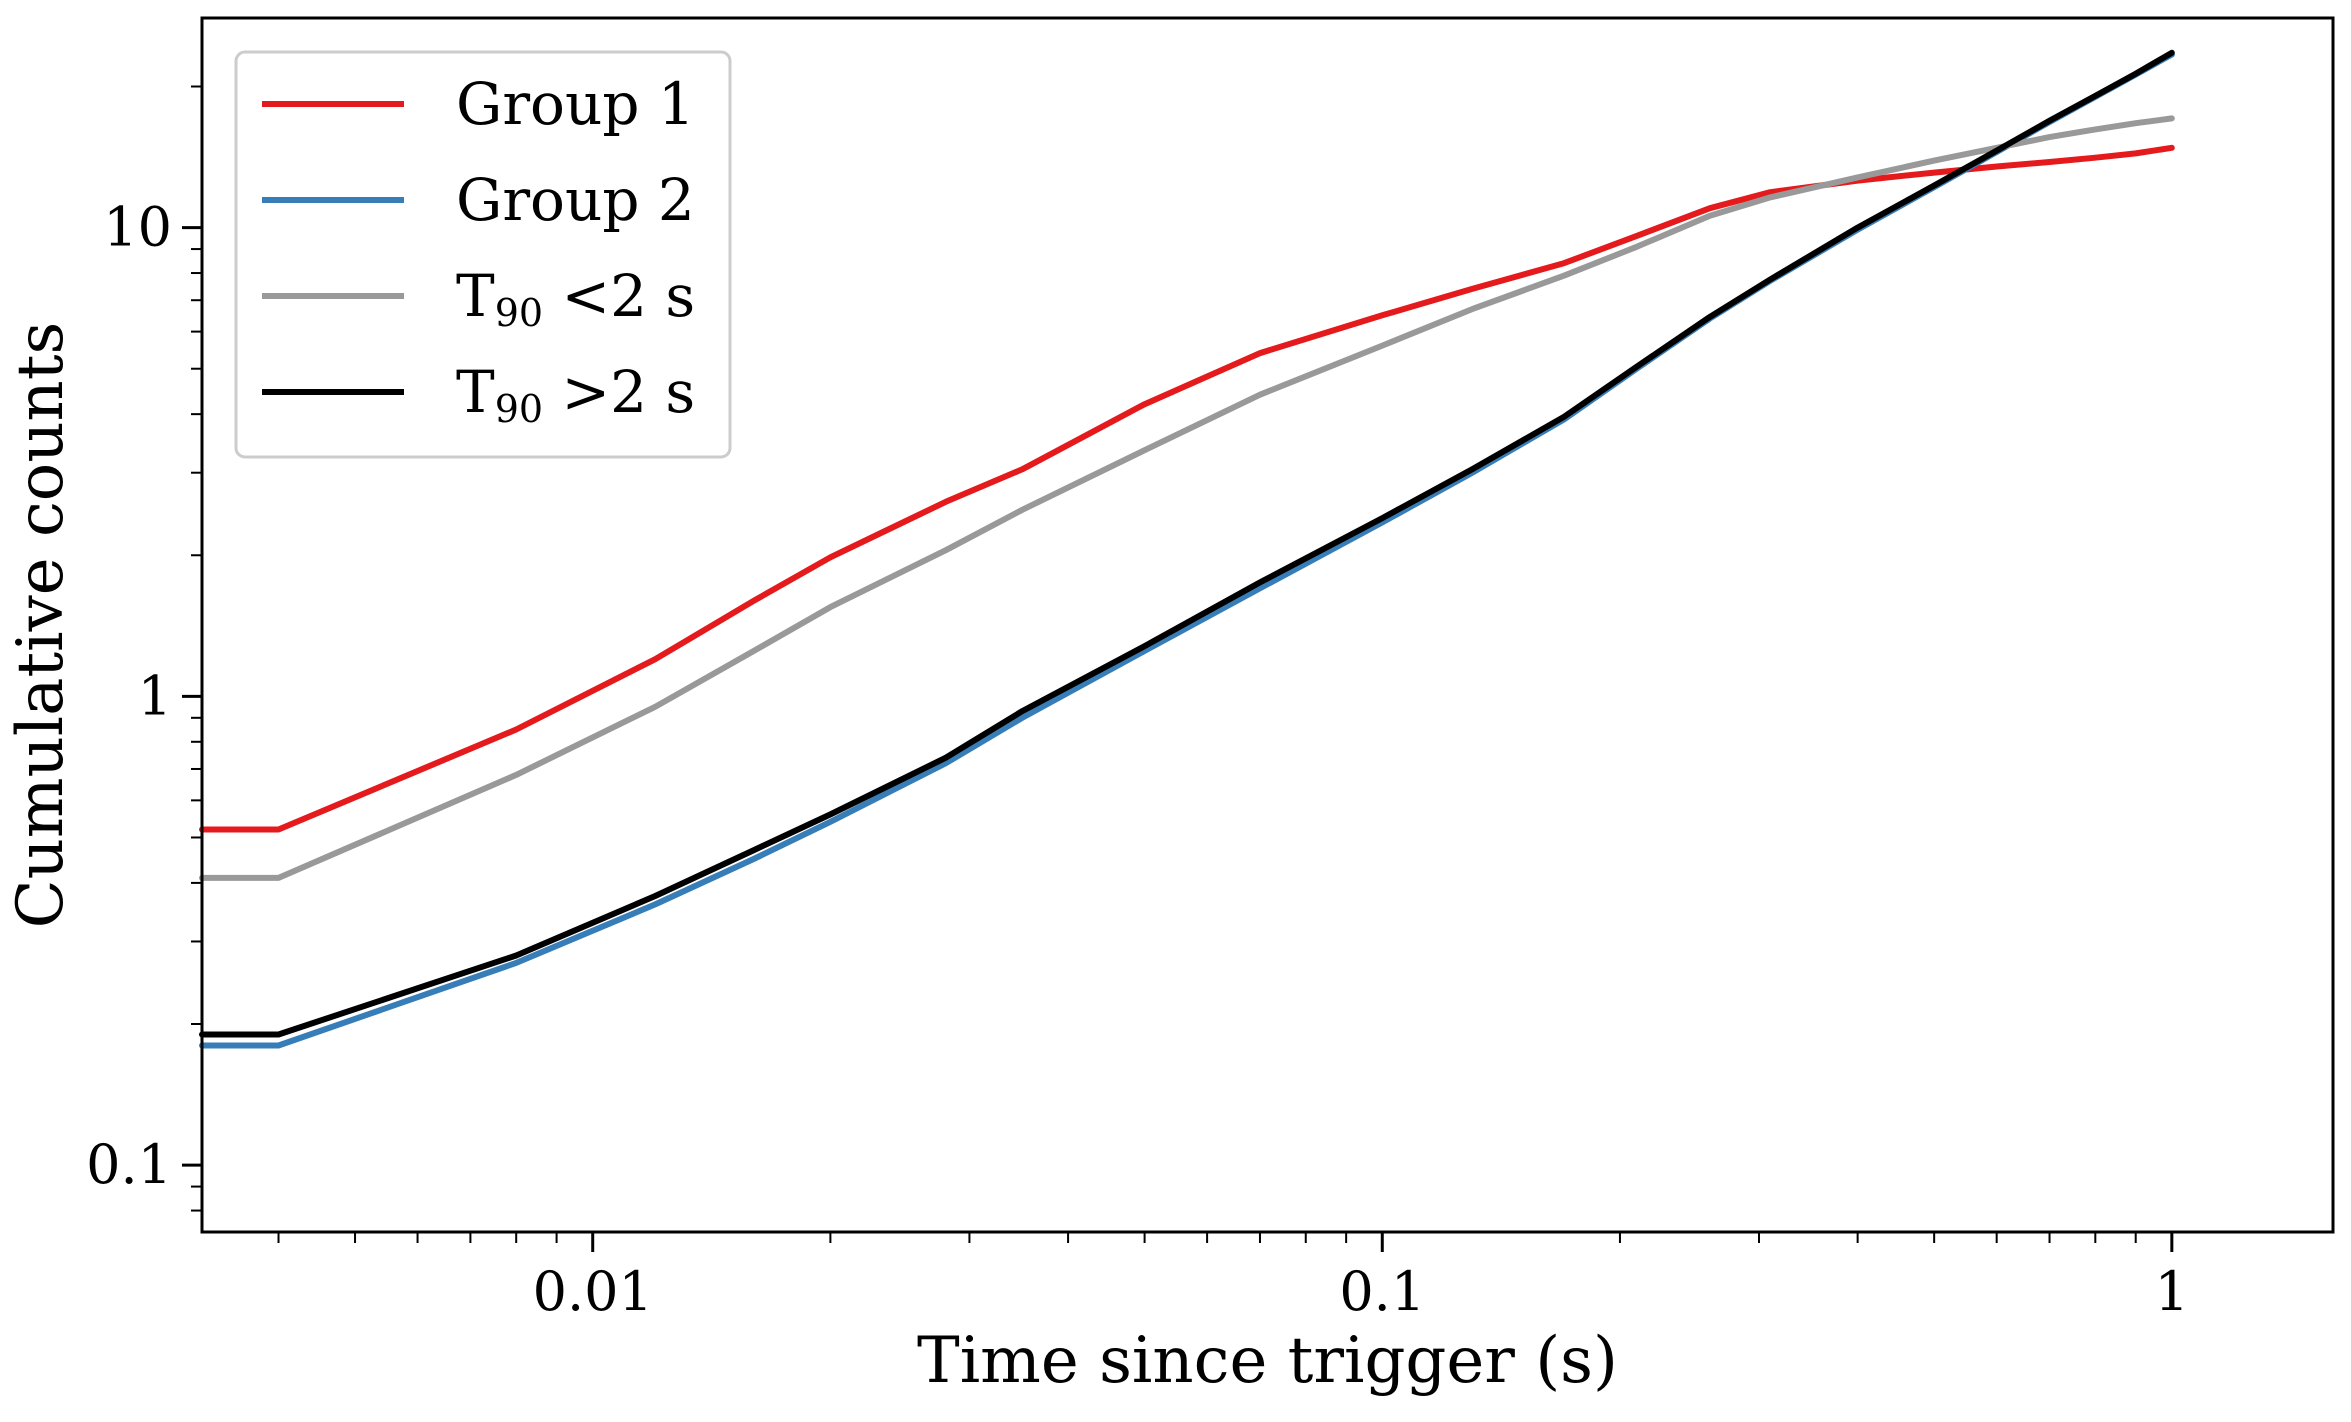  Describe the element at coordinates (593, 1291) in the screenshot. I see `x-tick-label: 0.01` at that location.